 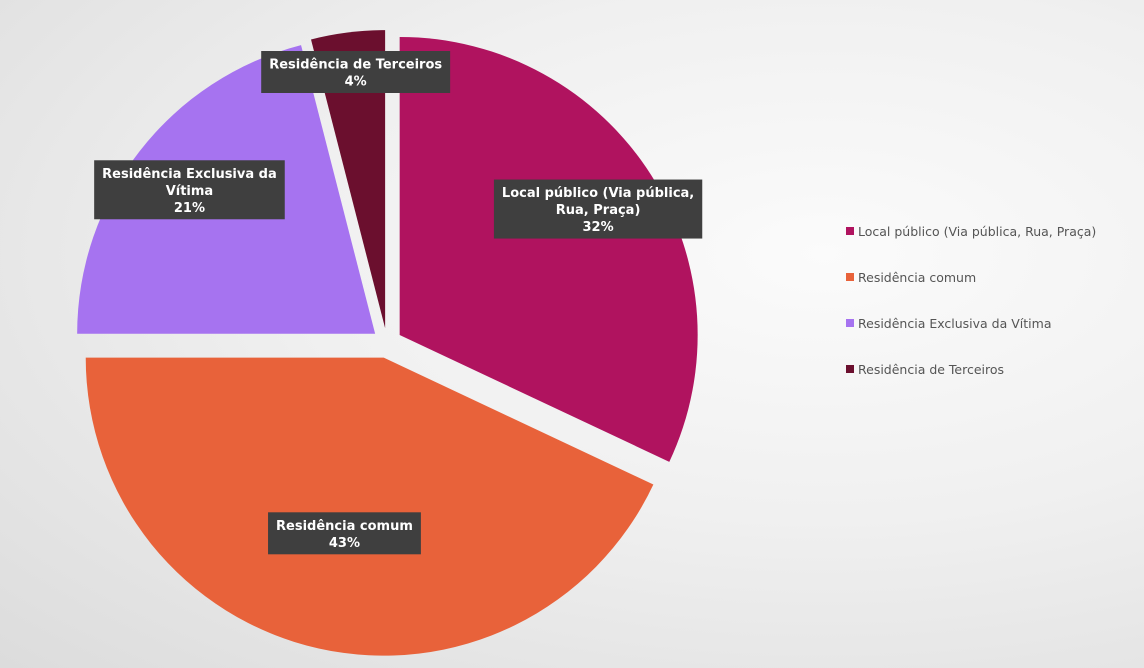 What do you see at coordinates (598, 227) in the screenshot?
I see `data-label-value: 32%` at bounding box center [598, 227].